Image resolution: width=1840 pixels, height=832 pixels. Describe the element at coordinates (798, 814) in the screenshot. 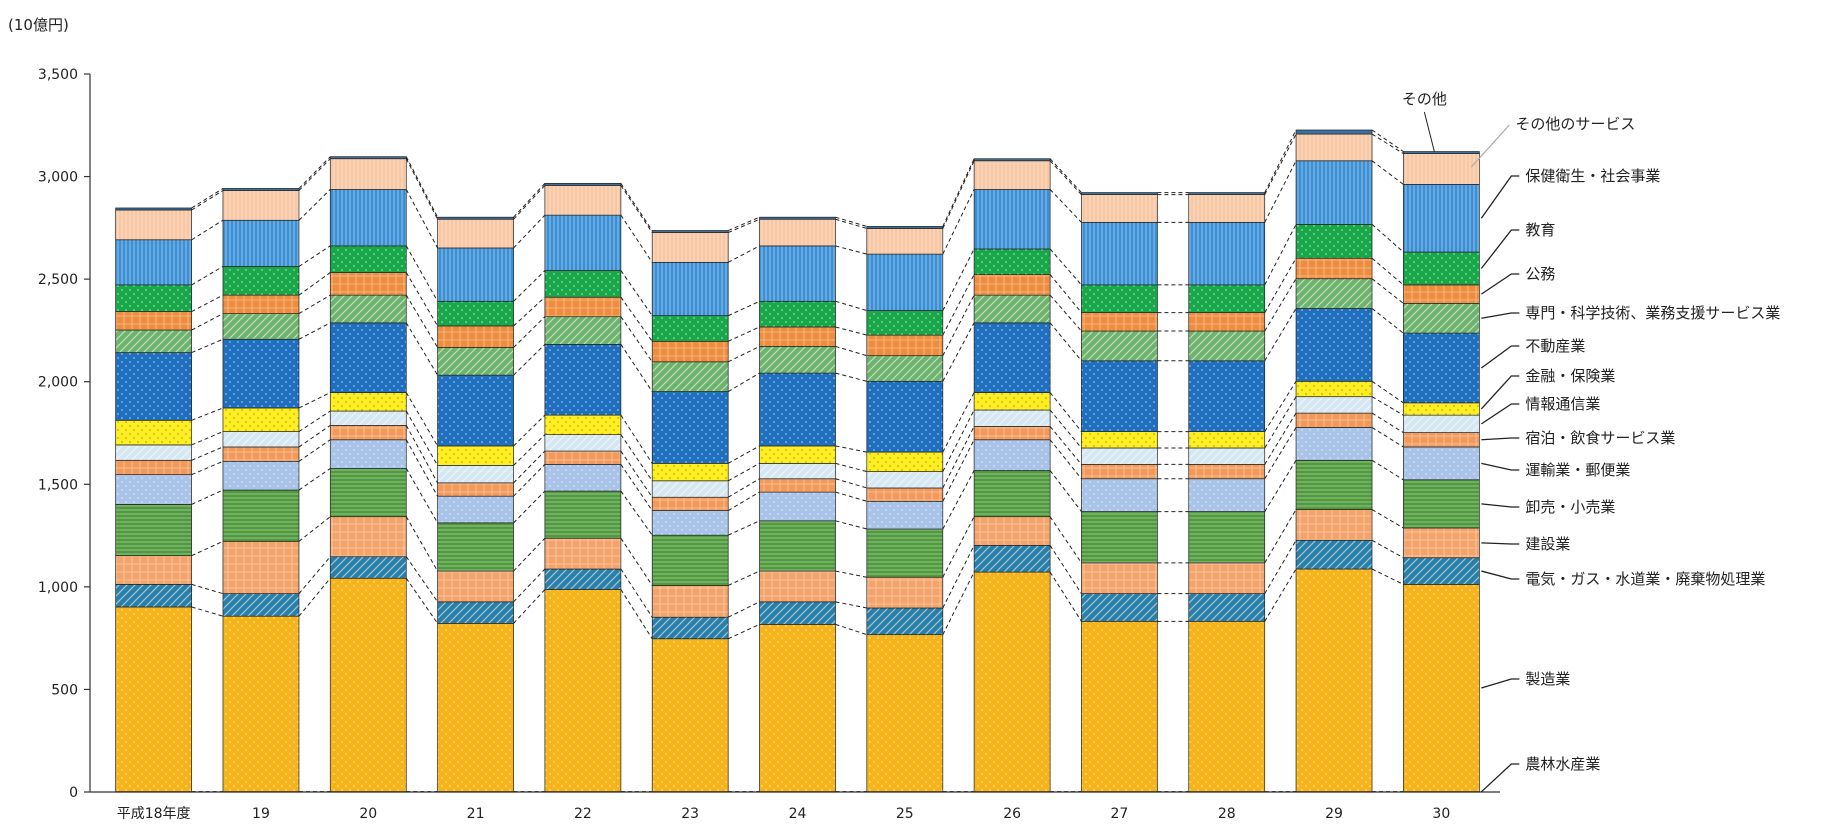

I see `x-tick-label: 24` at that location.